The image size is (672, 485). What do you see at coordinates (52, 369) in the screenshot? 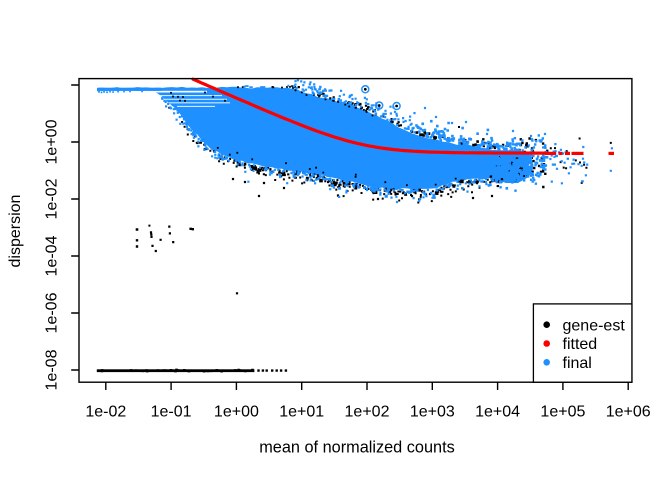
I see `svg-text: 1e-08` at bounding box center [52, 369].